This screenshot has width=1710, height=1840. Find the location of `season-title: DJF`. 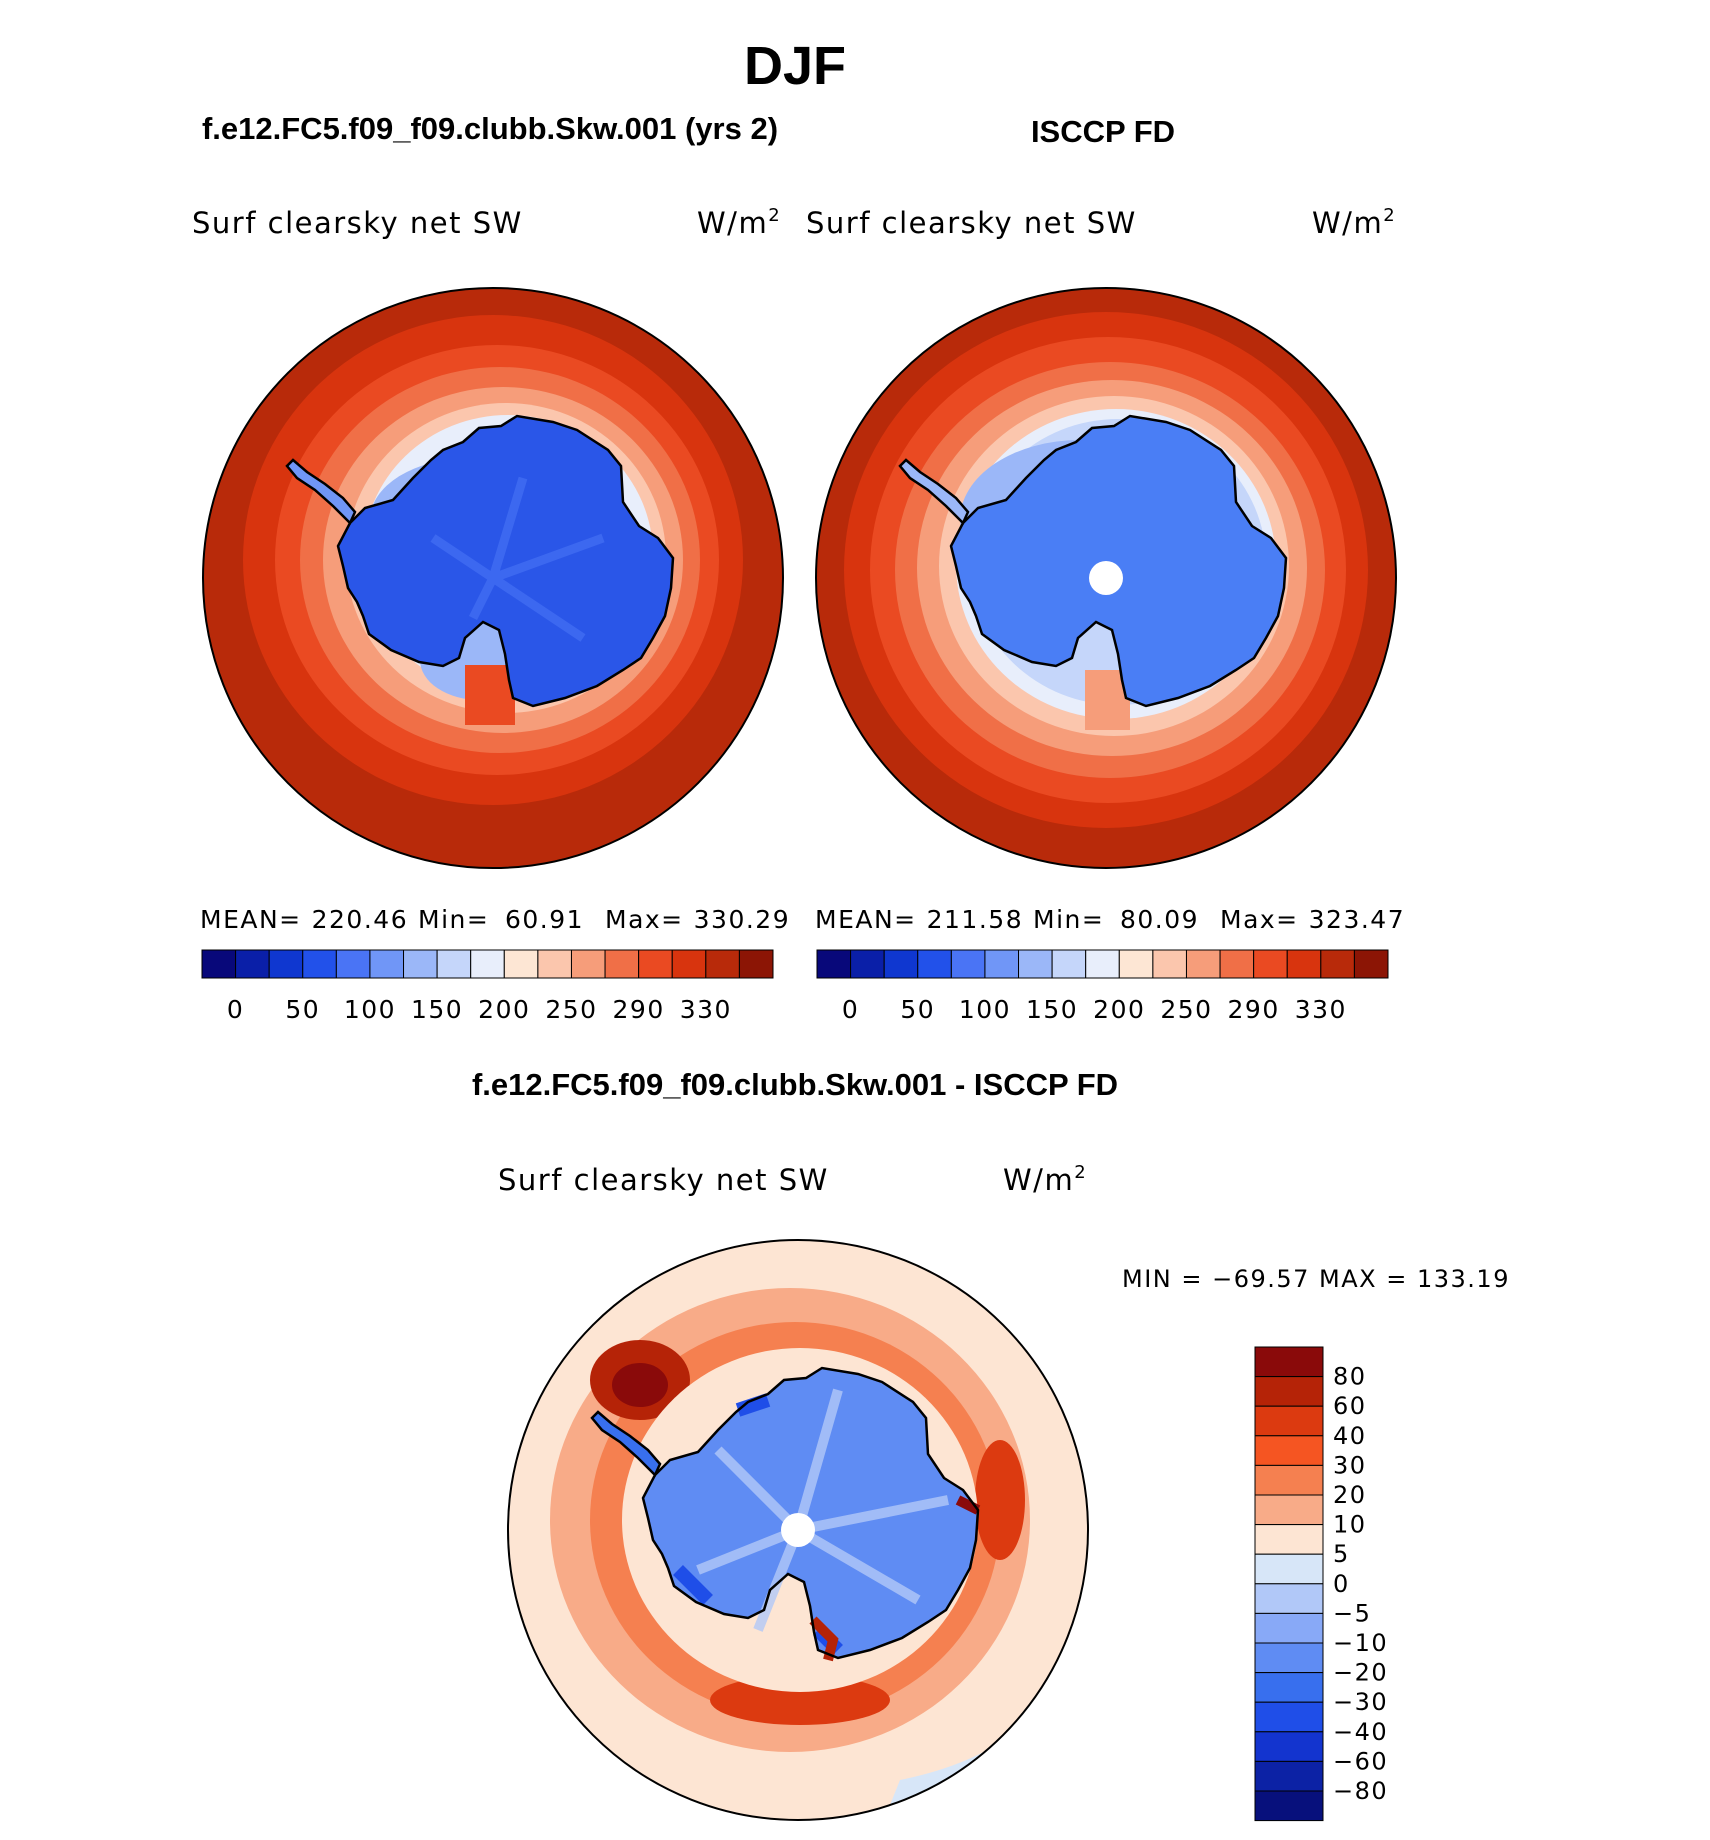

season-title: DJF is located at coordinates (795, 66).